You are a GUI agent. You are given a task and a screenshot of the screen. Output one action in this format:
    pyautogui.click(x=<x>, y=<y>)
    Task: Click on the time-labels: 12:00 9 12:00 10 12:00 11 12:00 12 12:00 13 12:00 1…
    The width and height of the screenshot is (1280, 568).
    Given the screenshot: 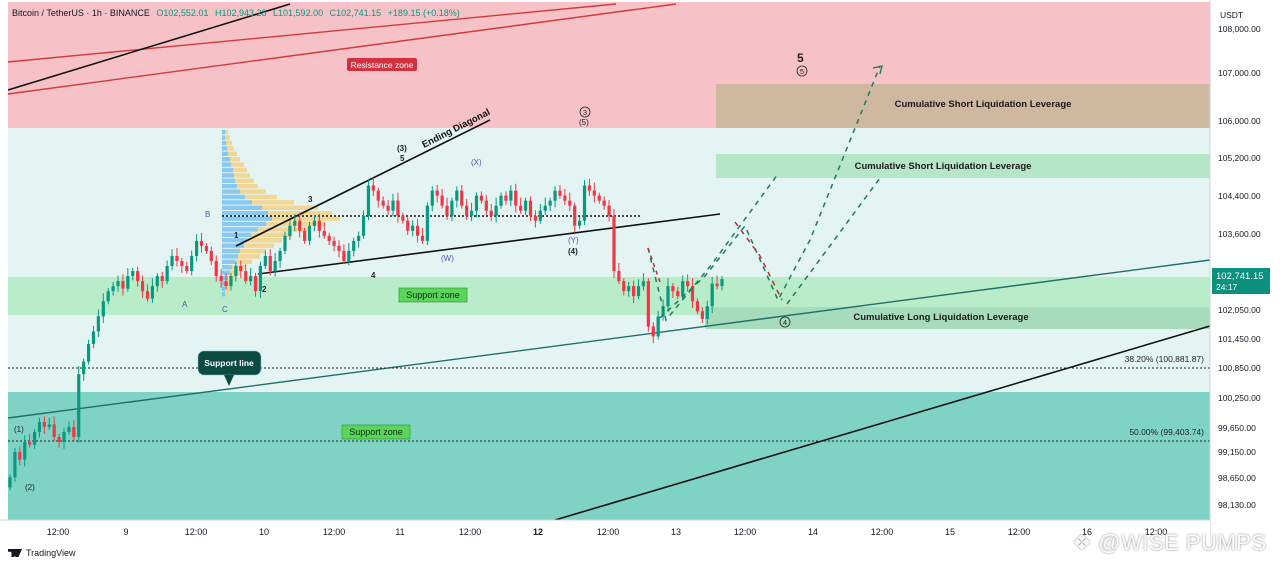 What is the action you would take?
    pyautogui.click(x=607, y=532)
    